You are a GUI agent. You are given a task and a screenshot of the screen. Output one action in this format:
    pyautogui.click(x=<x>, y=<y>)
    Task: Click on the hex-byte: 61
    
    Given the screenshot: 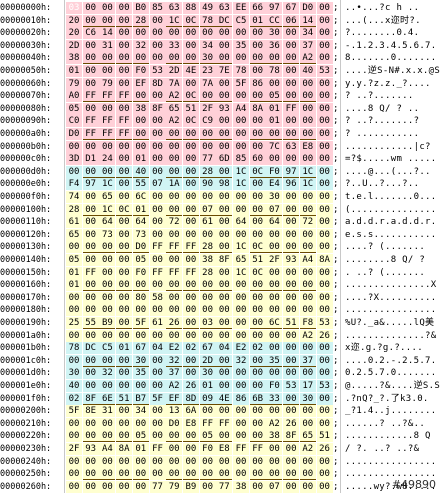 What is the action you would take?
    pyautogui.click(x=74, y=222)
    